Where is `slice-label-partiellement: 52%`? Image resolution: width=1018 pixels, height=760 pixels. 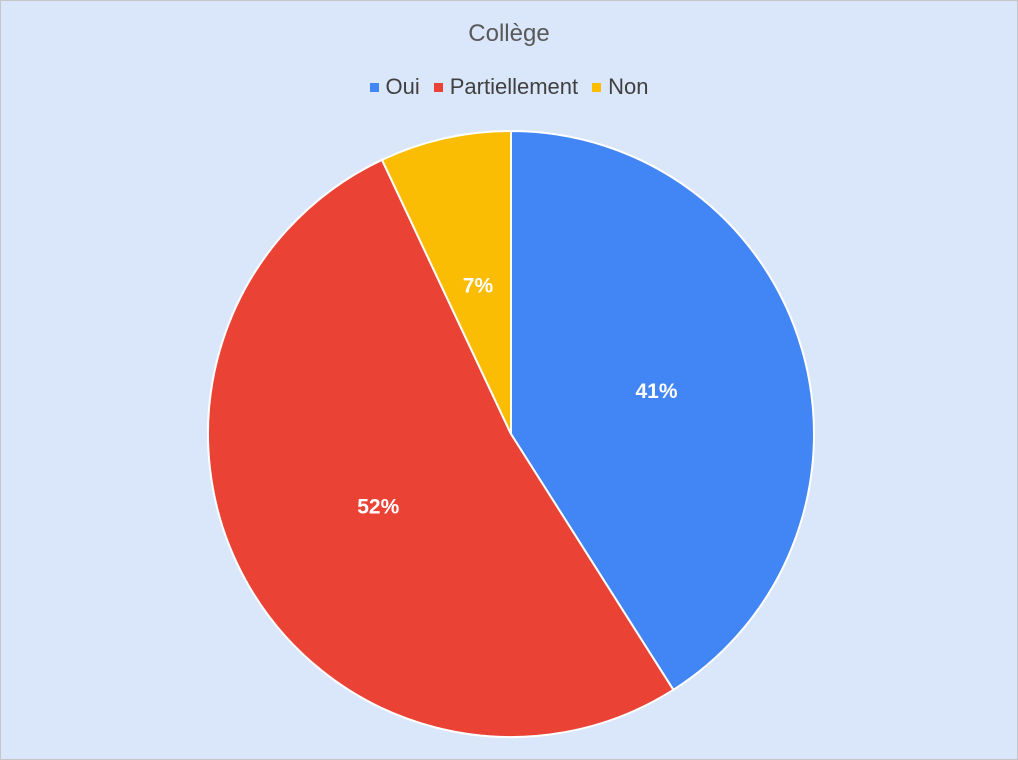
slice-label-partiellement: 52% is located at coordinates (378, 506).